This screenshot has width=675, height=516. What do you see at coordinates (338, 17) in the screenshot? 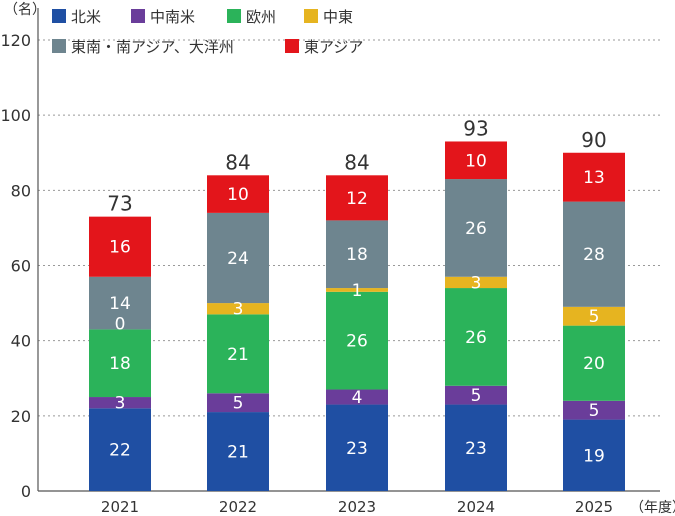
I see `legend-label: 中東` at bounding box center [338, 17].